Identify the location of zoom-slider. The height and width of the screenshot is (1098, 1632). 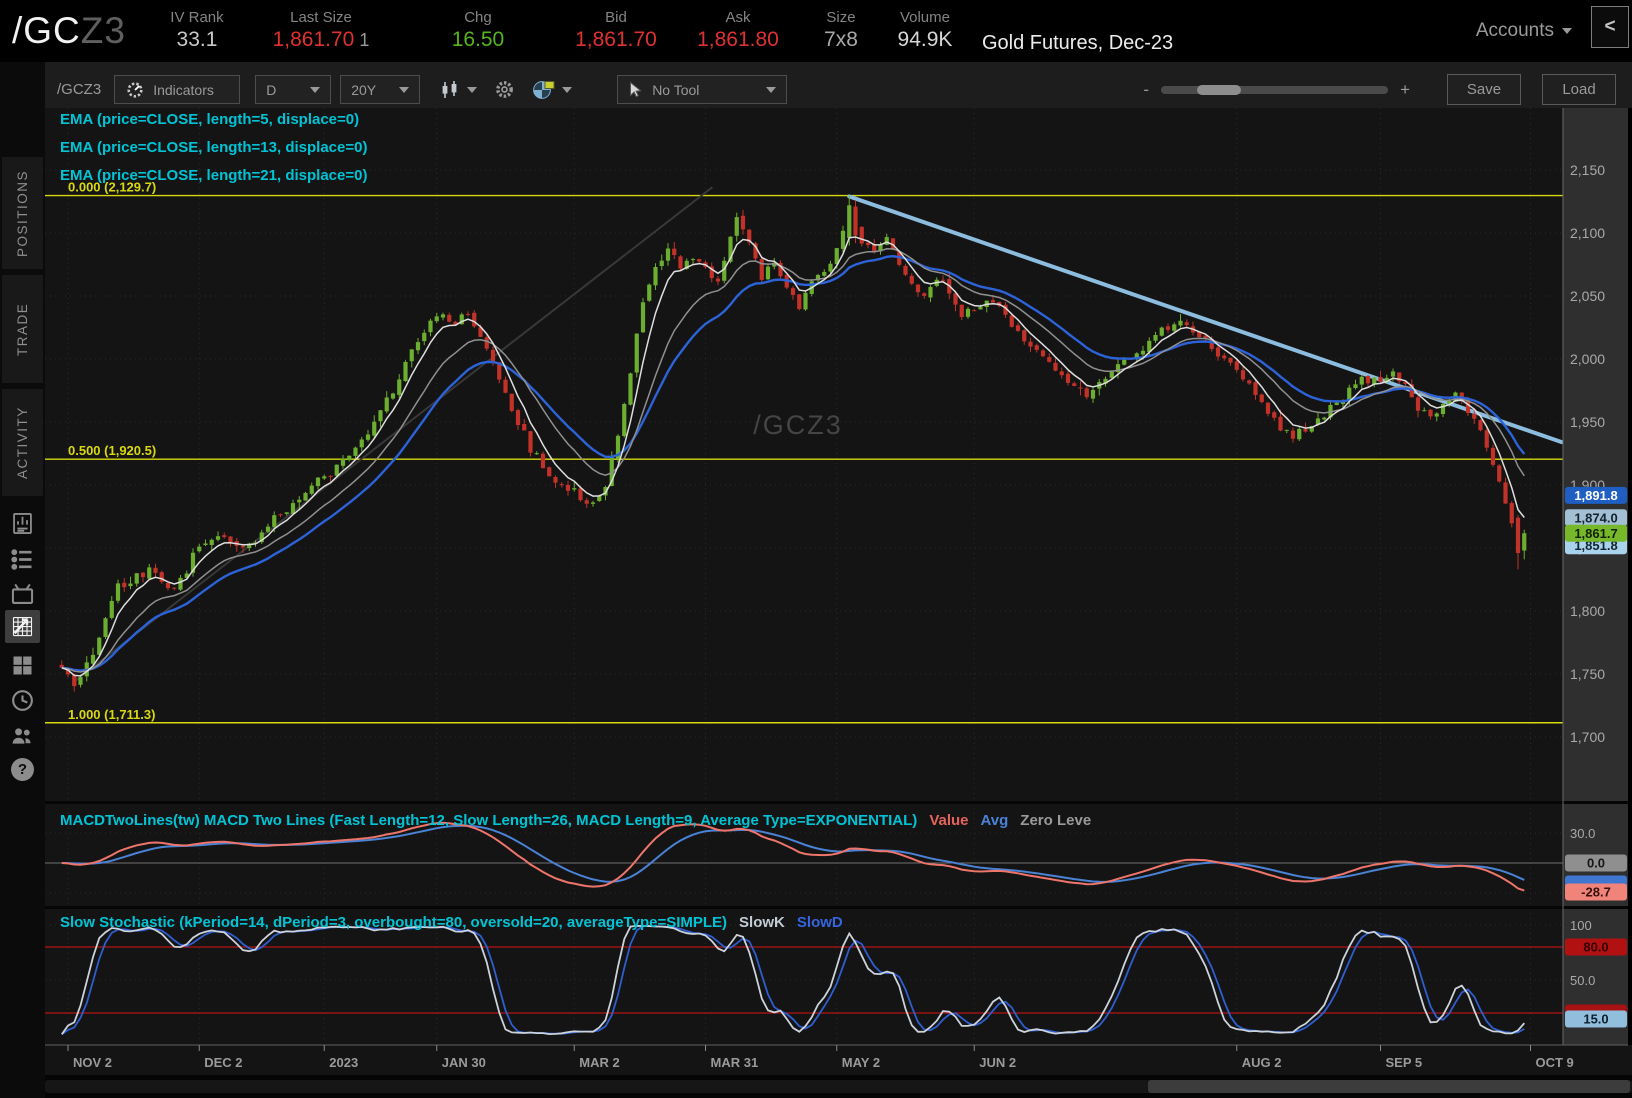
(1275, 89).